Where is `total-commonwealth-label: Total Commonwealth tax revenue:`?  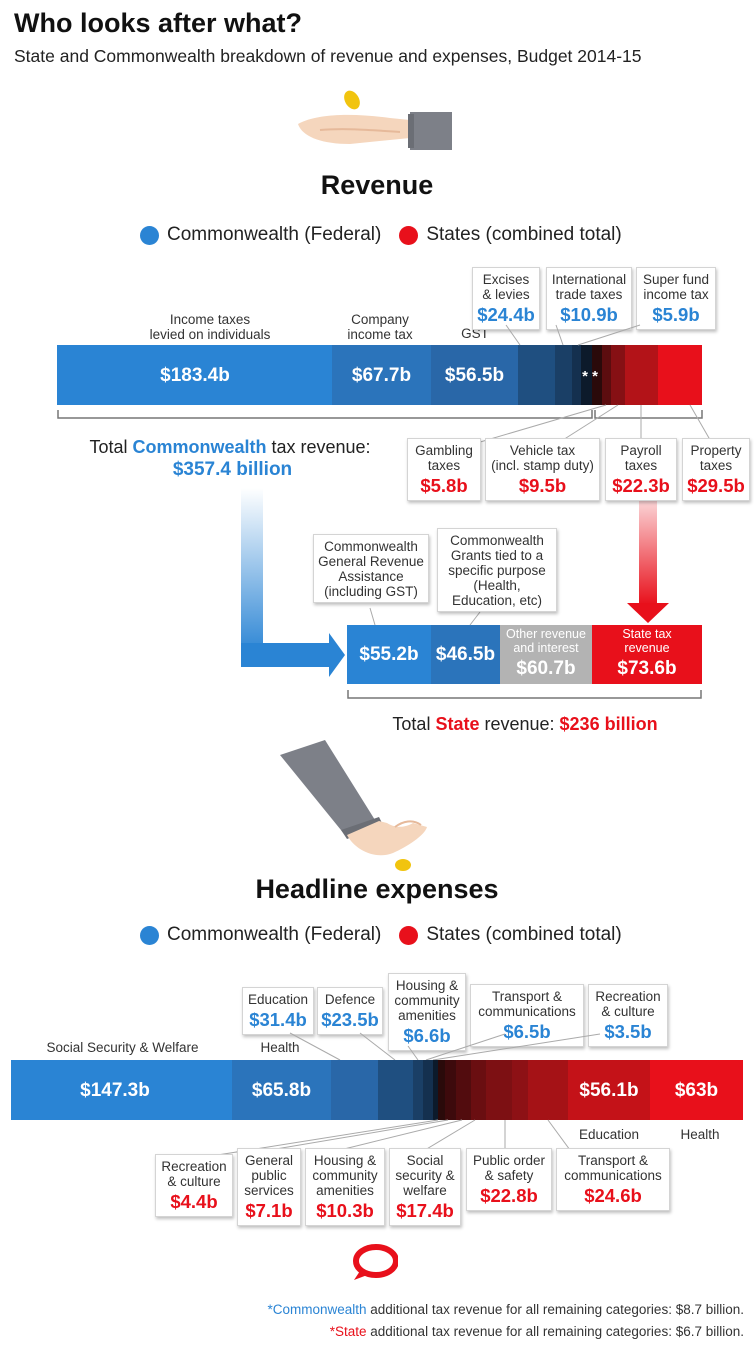 total-commonwealth-label: Total Commonwealth tax revenue: is located at coordinates (230, 447).